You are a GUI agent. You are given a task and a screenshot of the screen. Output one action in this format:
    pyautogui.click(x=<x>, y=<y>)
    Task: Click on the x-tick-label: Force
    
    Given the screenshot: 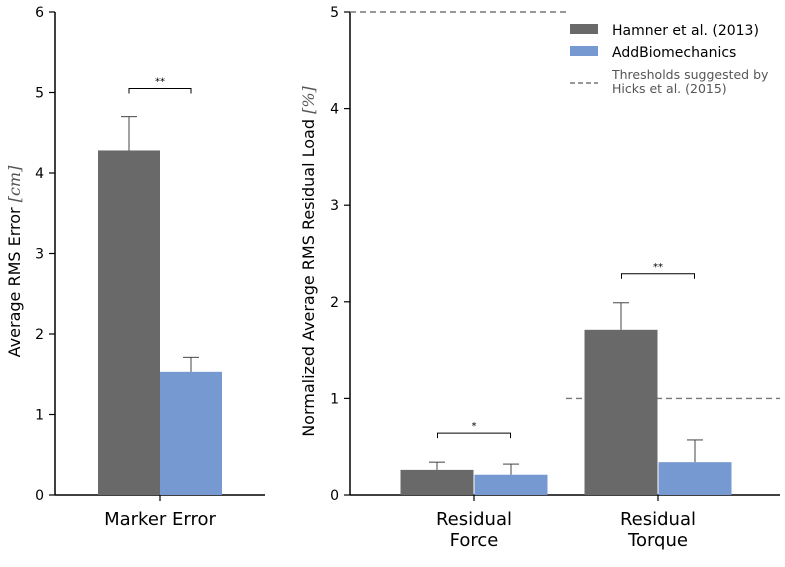 What is the action you would take?
    pyautogui.click(x=474, y=540)
    